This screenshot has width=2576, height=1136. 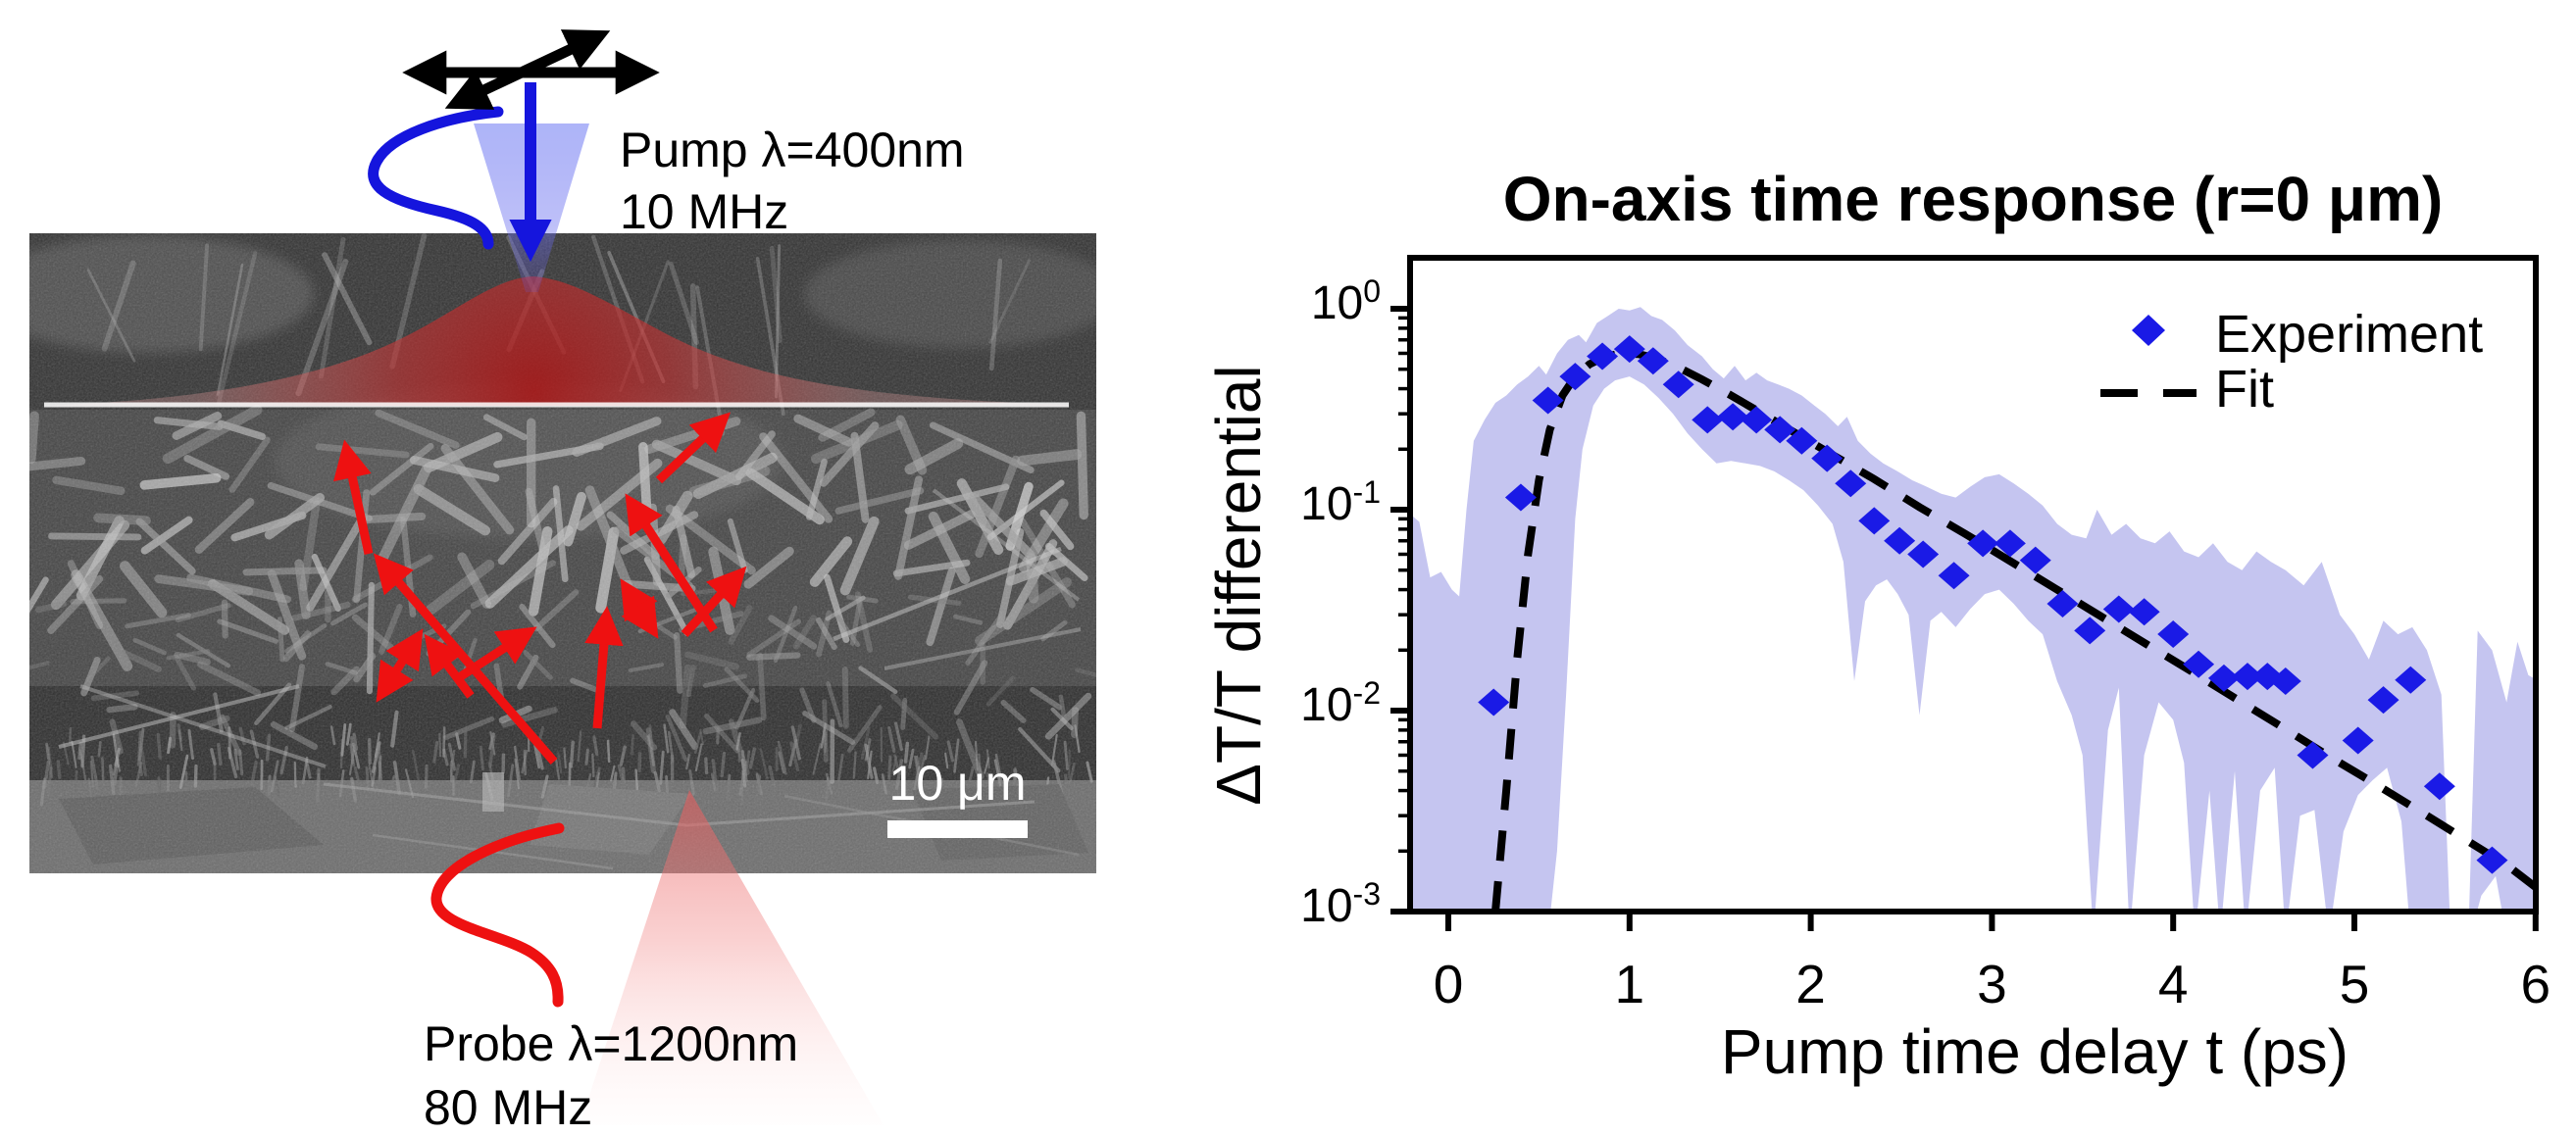 What do you see at coordinates (2244, 389) in the screenshot?
I see `legend-label-fit: Fit` at bounding box center [2244, 389].